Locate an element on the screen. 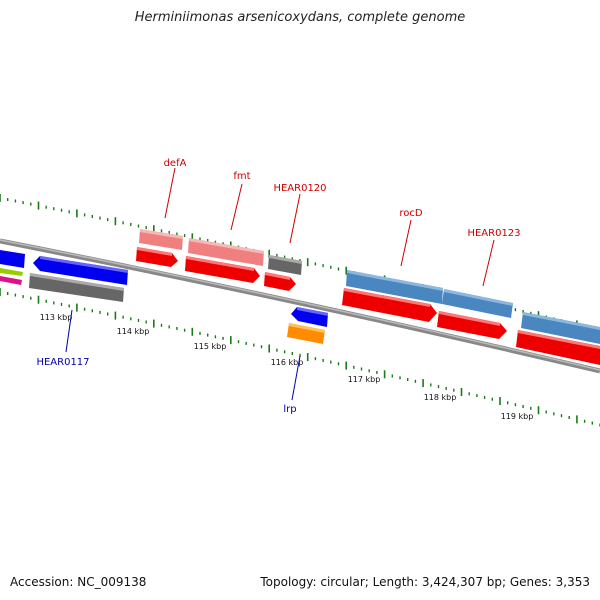 The height and width of the screenshot is (600, 600). gene-hear0117-arrow is located at coordinates (80, 270).